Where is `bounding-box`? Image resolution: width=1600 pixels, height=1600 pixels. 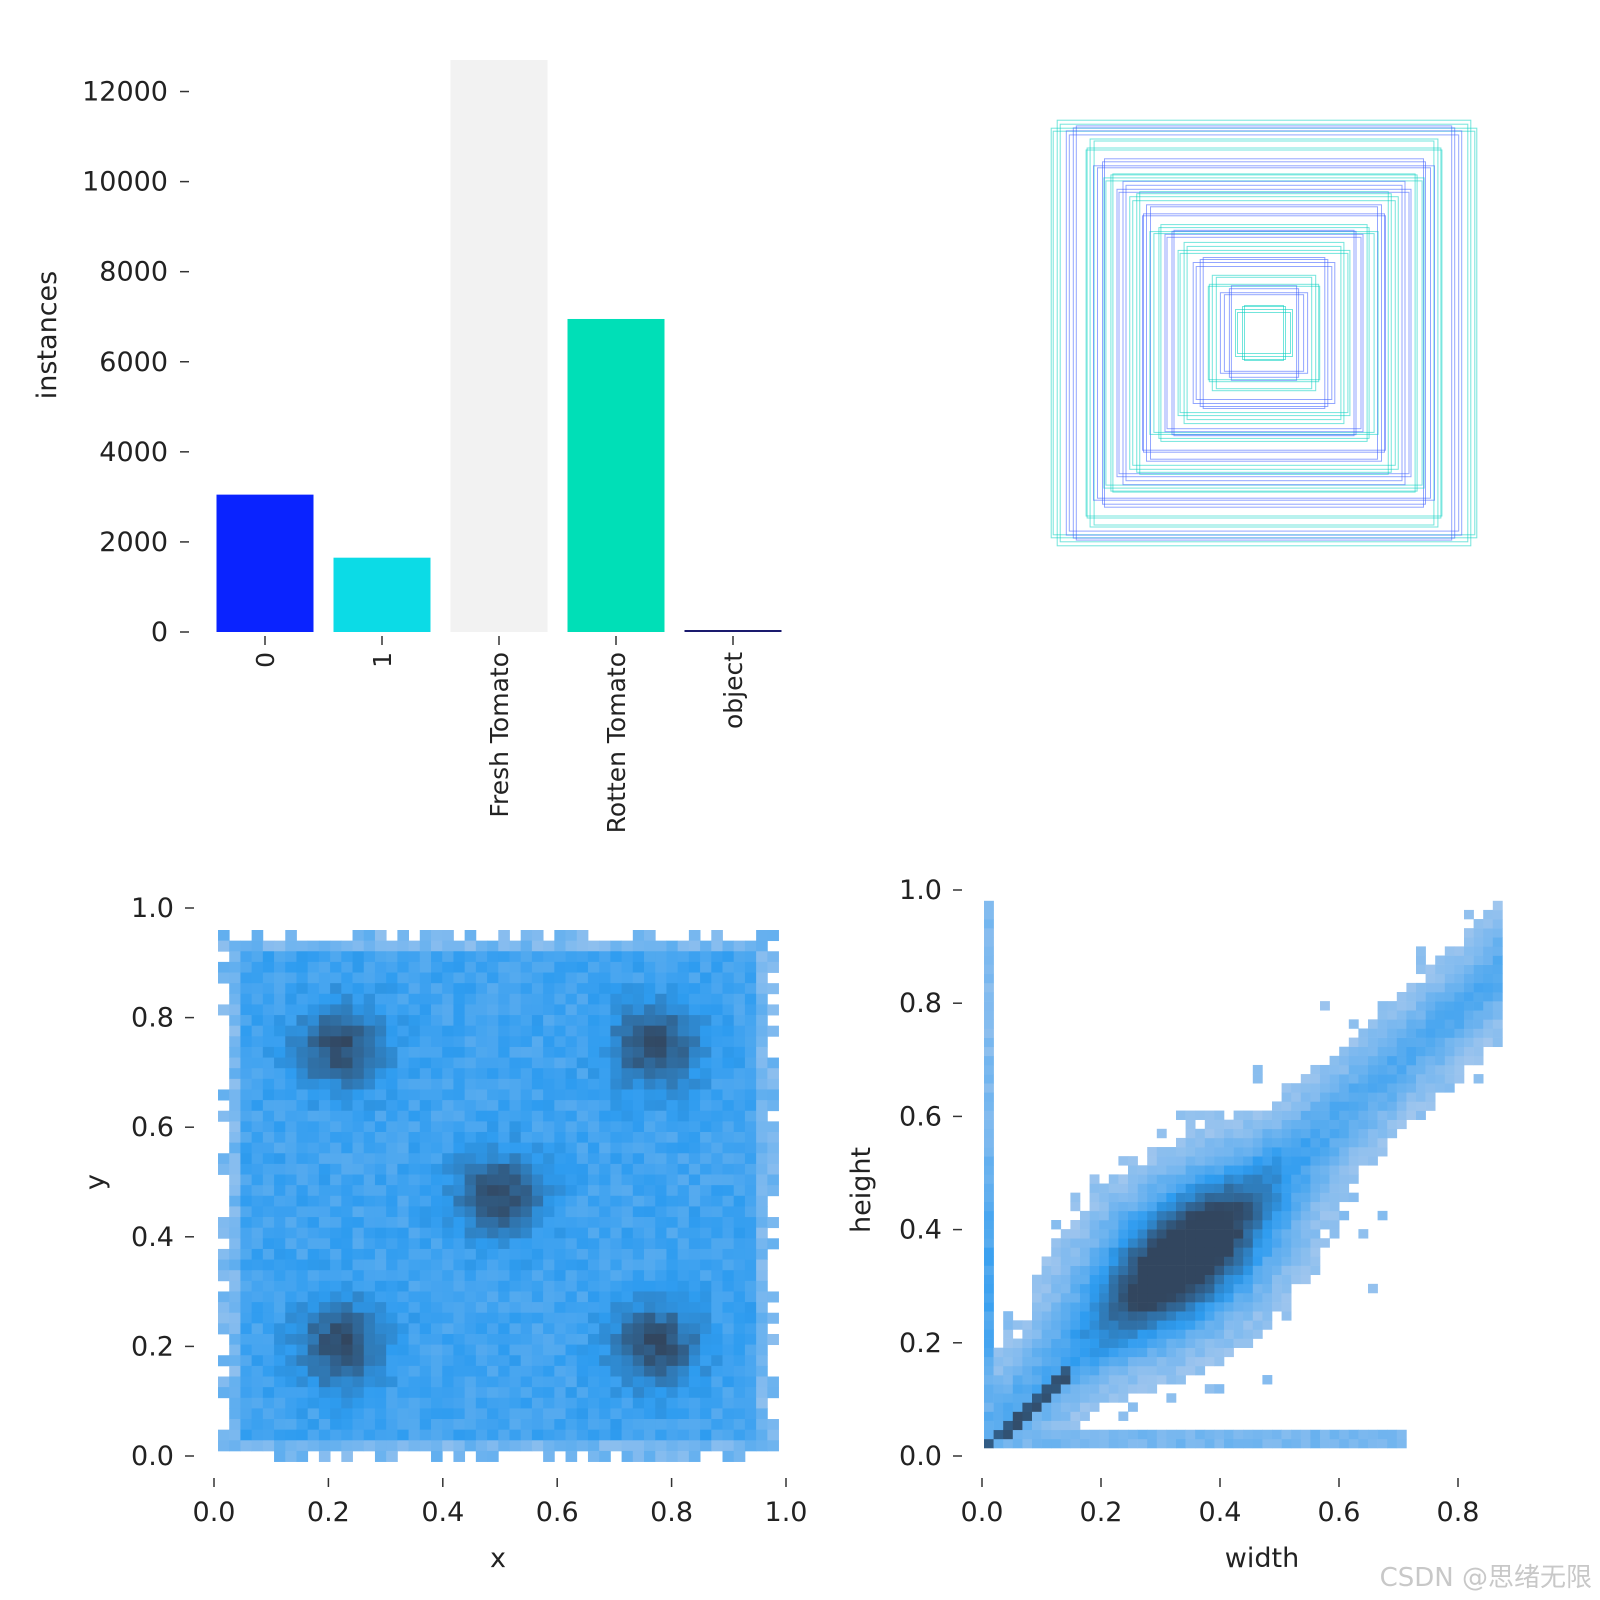
bounding-box is located at coordinates (1264, 333).